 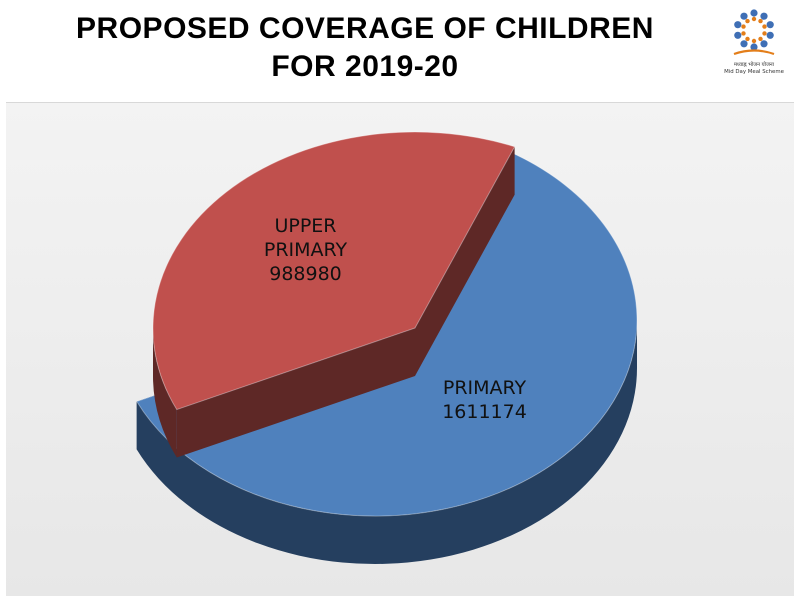 What do you see at coordinates (165, 393) in the screenshot?
I see `pie-slice-1-side` at bounding box center [165, 393].